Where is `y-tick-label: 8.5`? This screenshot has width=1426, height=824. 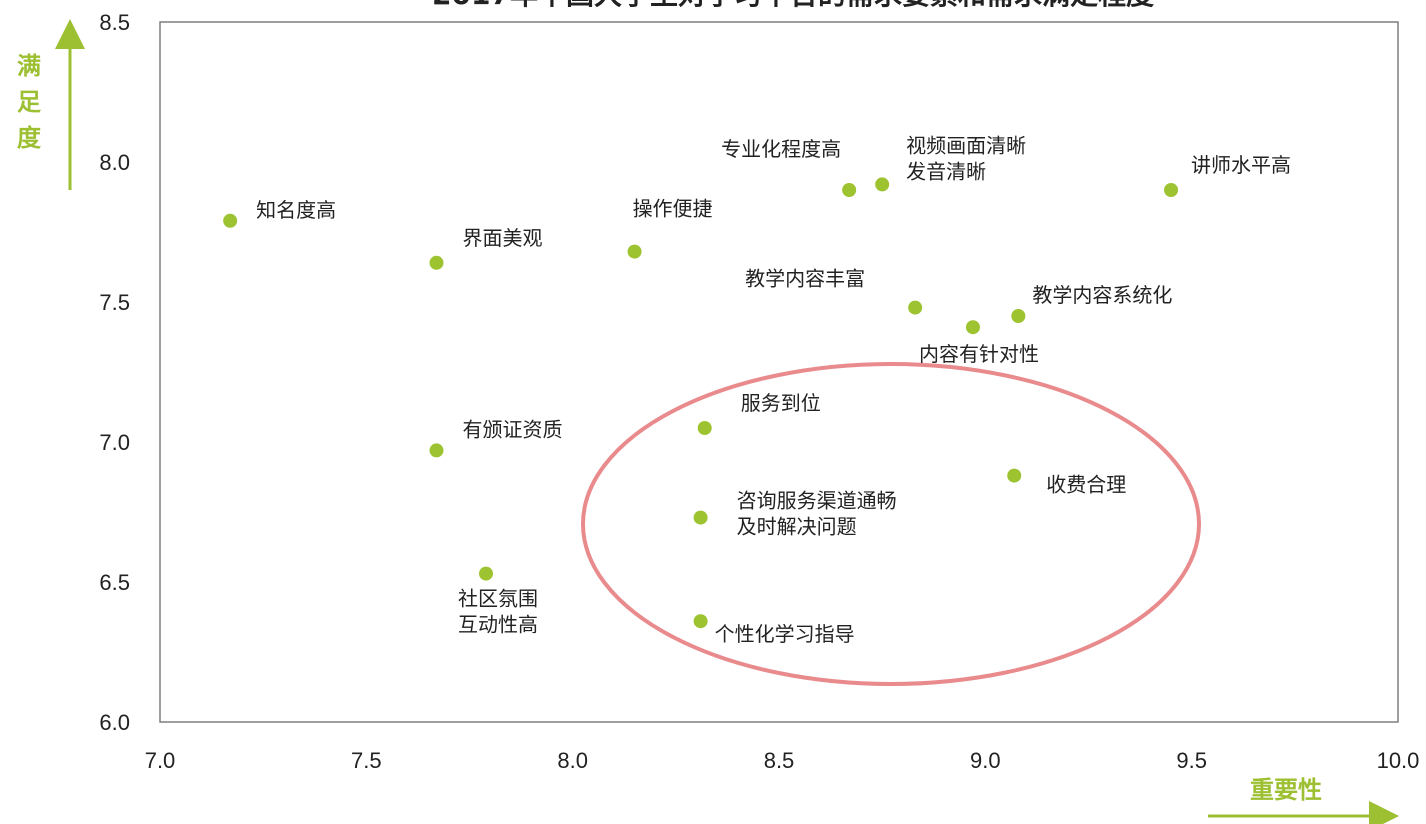 y-tick-label: 8.5 is located at coordinates (114, 22).